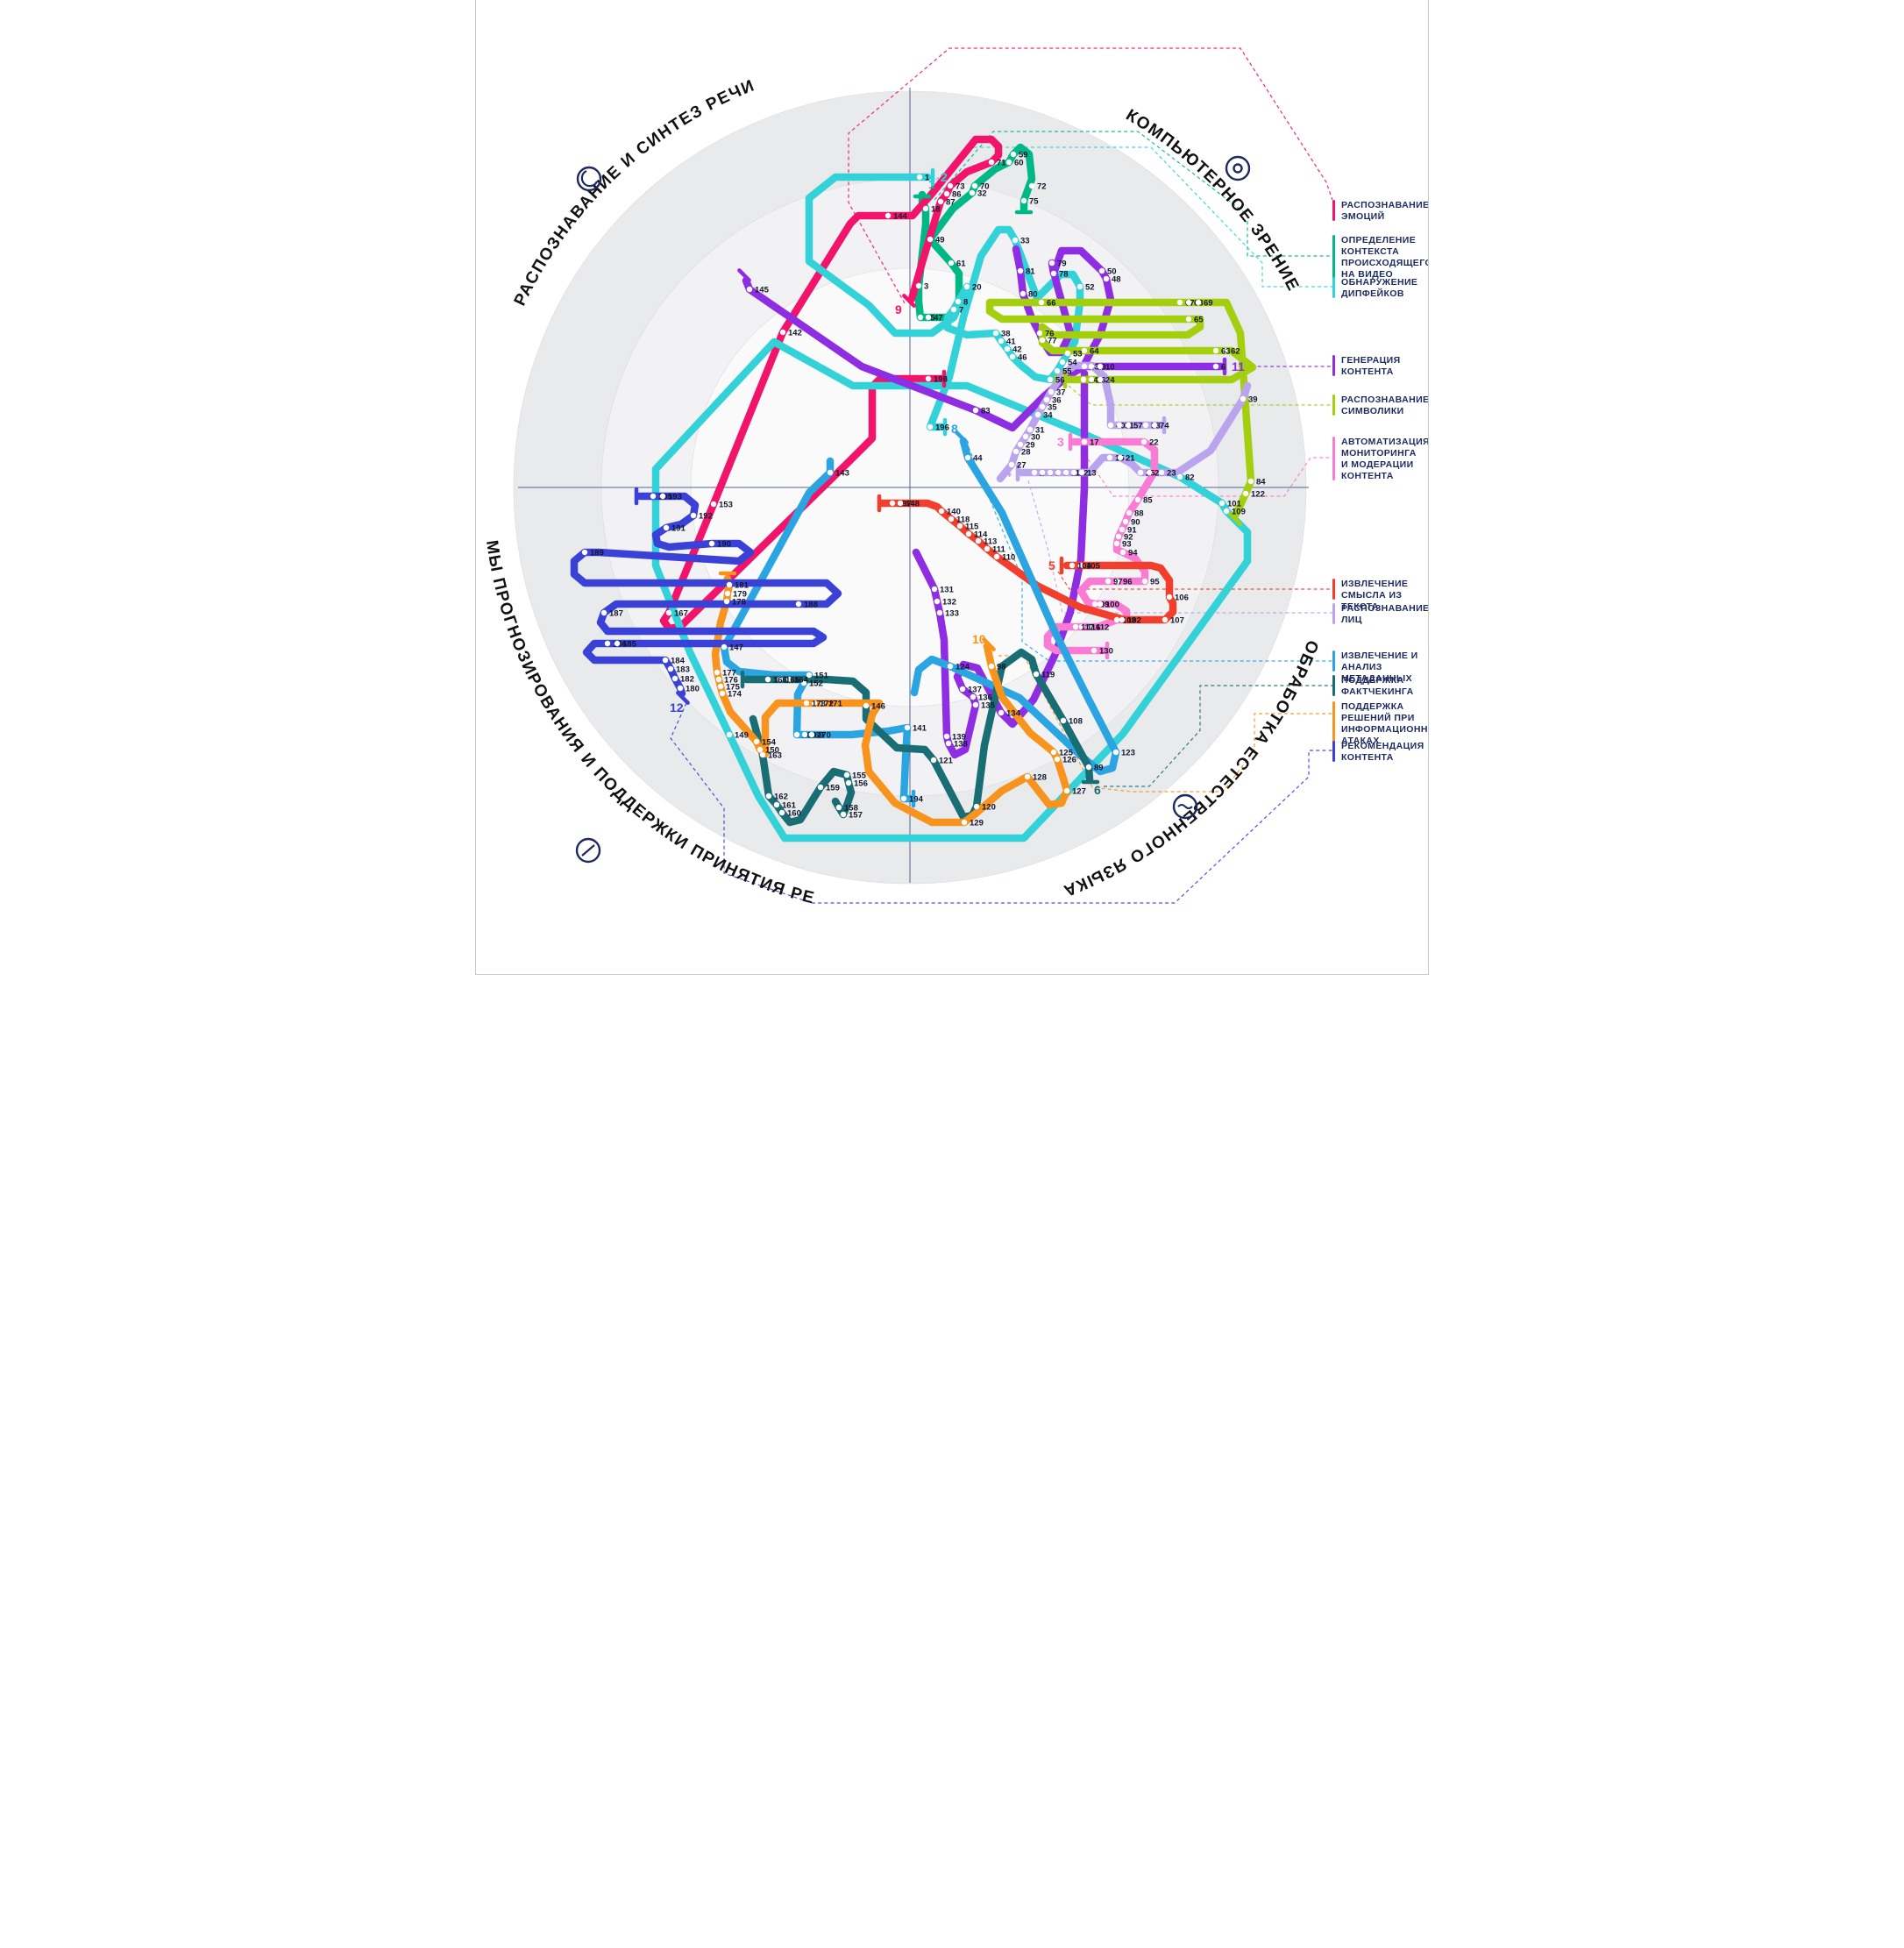 The height and width of the screenshot is (1948, 1904). Describe the element at coordinates (1235, 352) in the screenshot. I see `station-62-label: 62` at that location.